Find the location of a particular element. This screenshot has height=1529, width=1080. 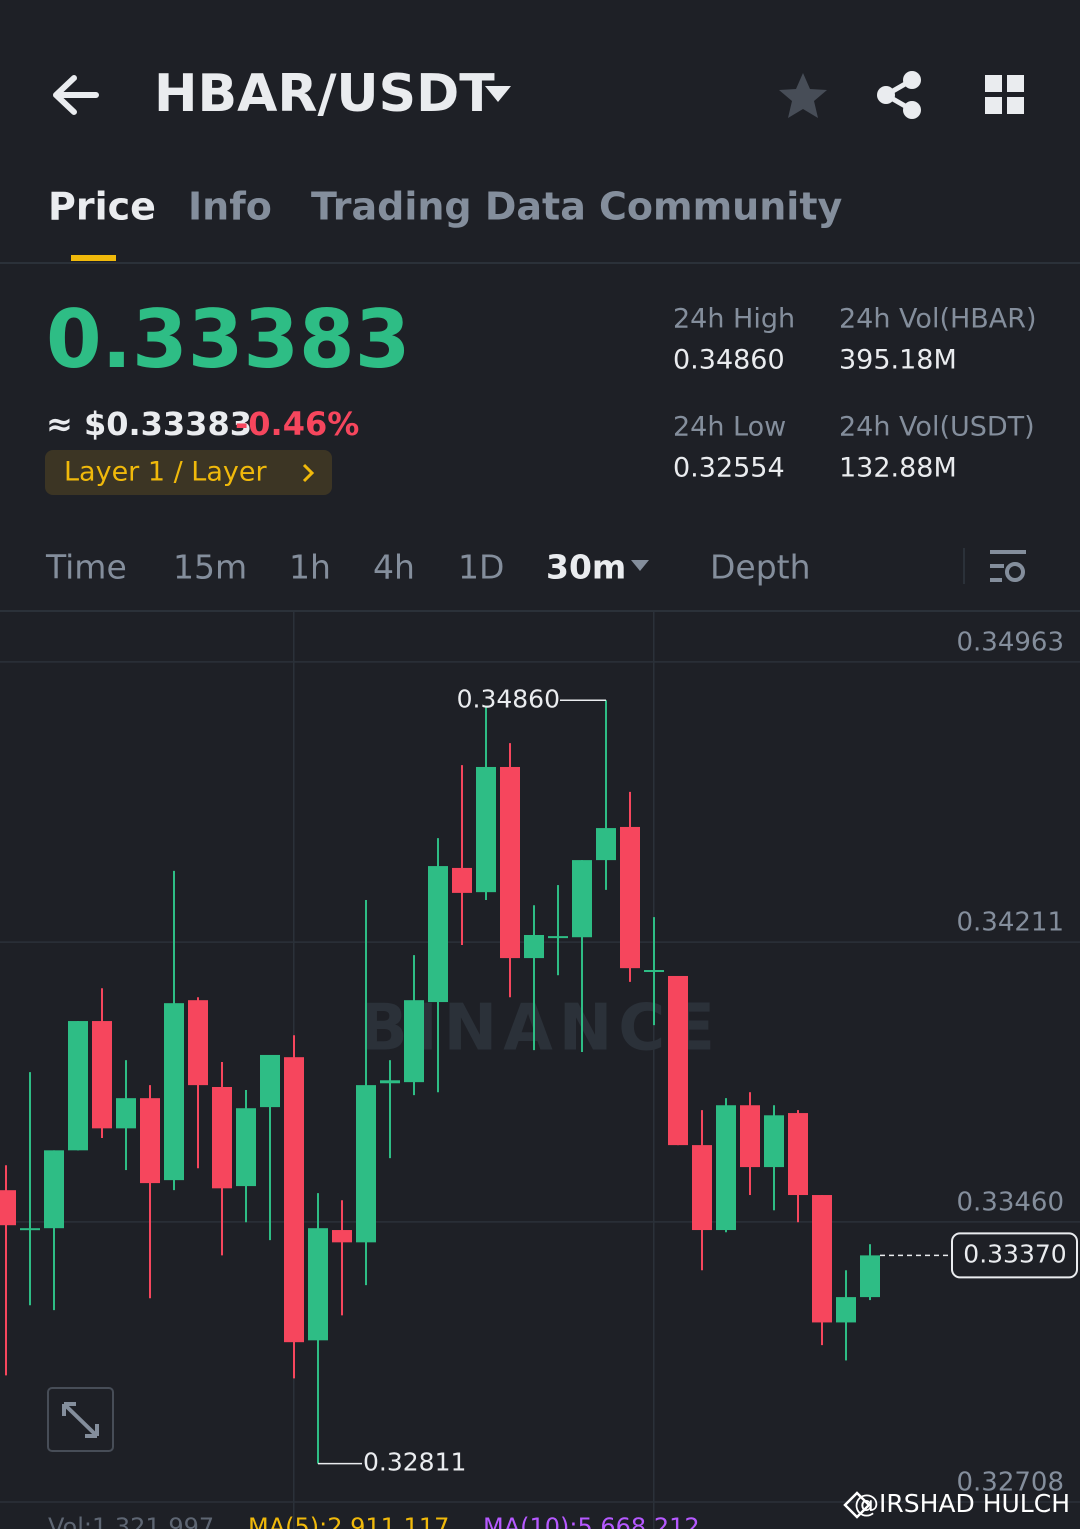

y-tick-label: 0.32708 is located at coordinates (1010, 1483).